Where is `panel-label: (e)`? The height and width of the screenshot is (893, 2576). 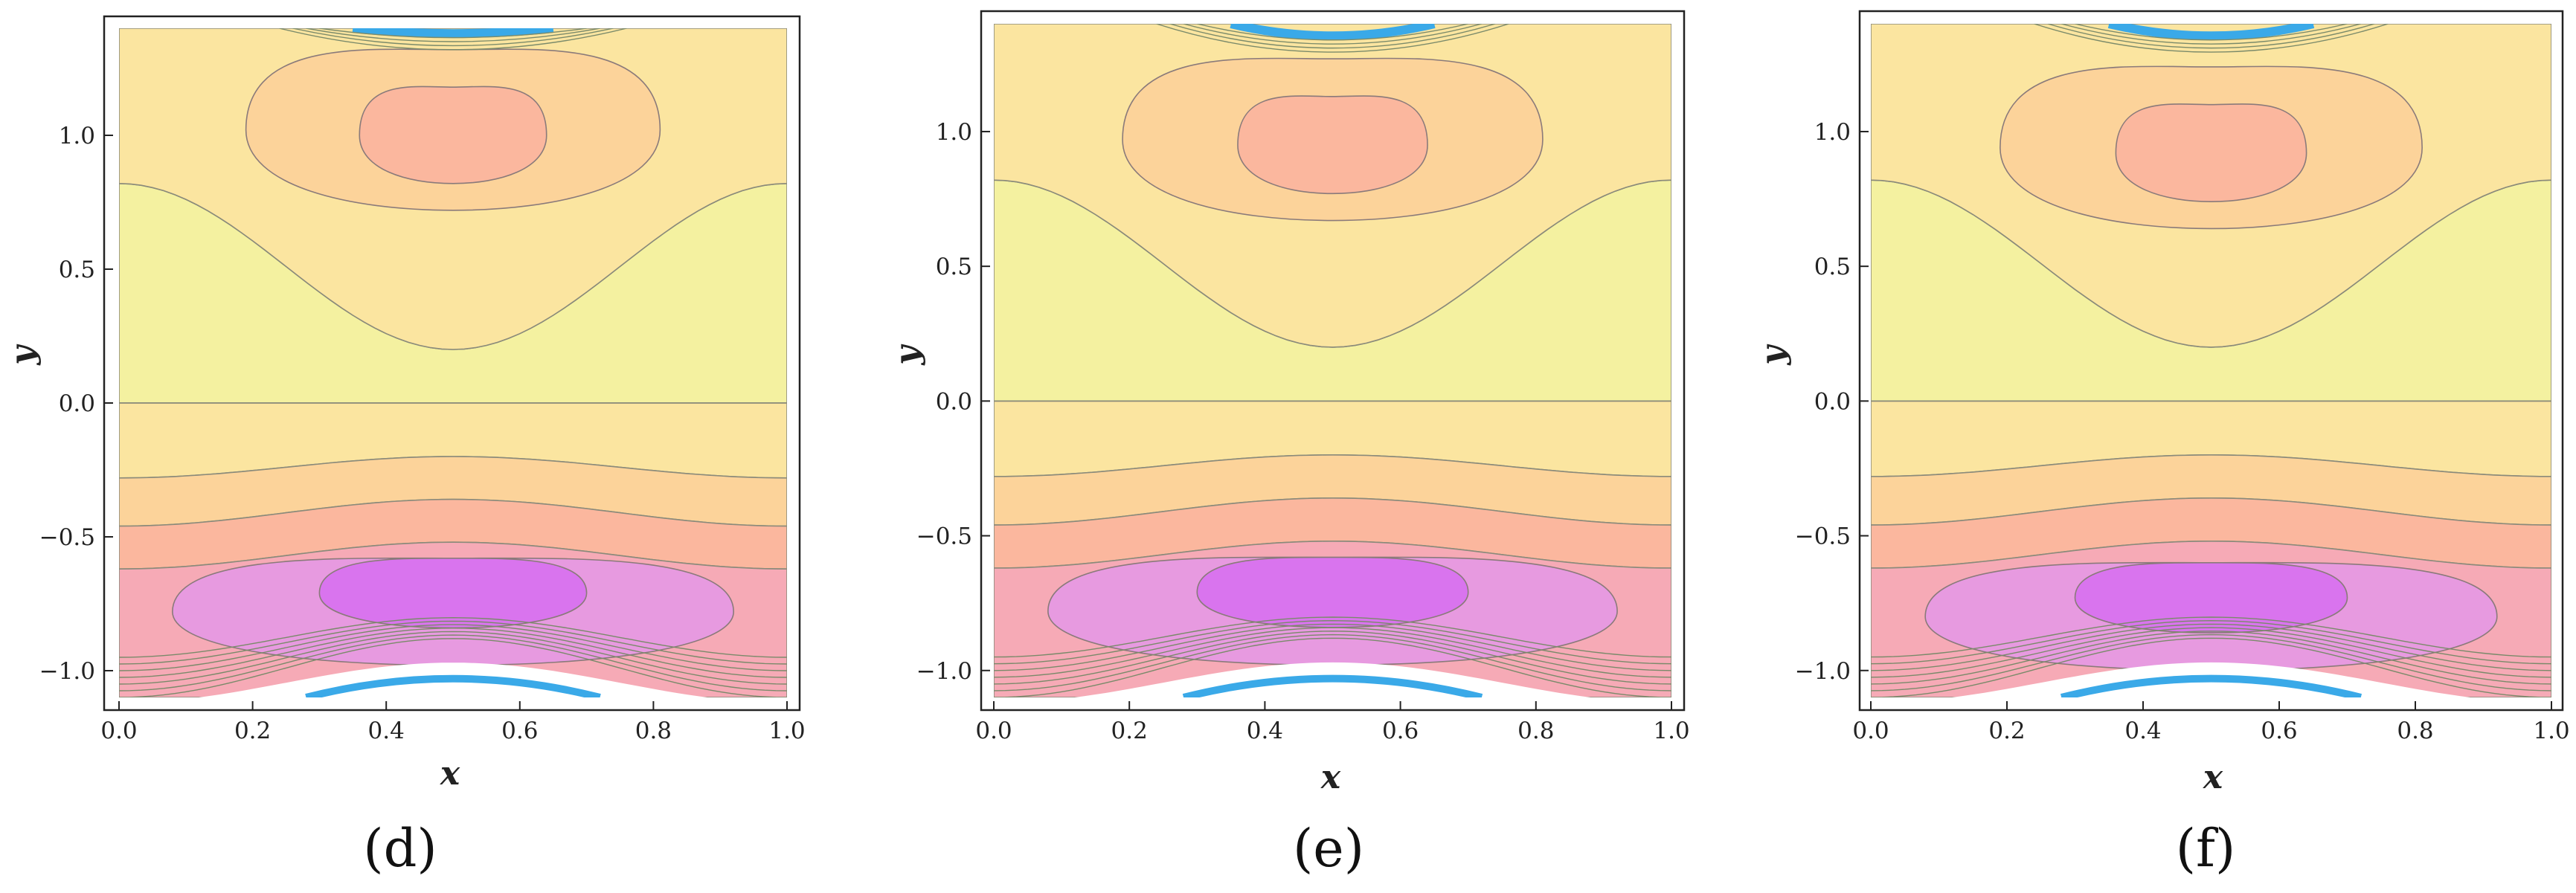
panel-label: (e) is located at coordinates (1328, 849).